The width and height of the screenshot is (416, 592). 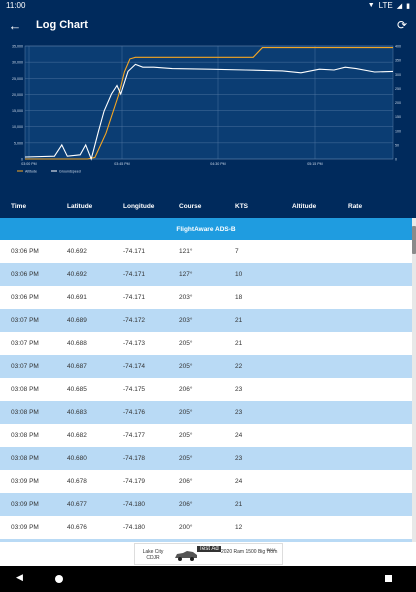 What do you see at coordinates (388, 578) in the screenshot?
I see `nav-recents-icon` at bounding box center [388, 578].